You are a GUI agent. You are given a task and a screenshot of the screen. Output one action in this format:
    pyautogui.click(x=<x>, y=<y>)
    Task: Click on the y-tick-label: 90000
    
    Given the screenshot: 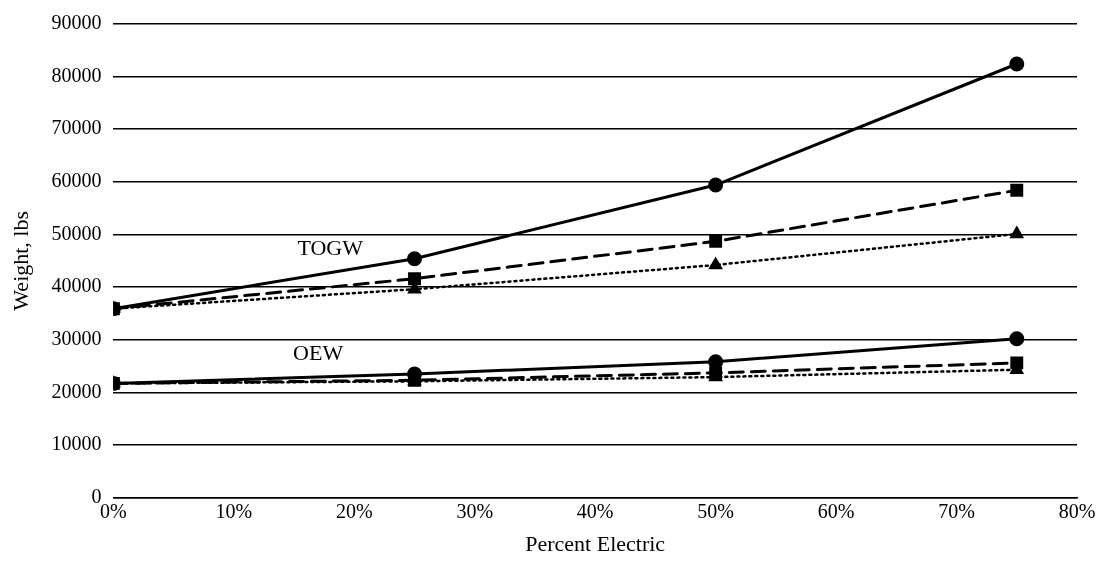 What is the action you would take?
    pyautogui.click(x=76, y=22)
    